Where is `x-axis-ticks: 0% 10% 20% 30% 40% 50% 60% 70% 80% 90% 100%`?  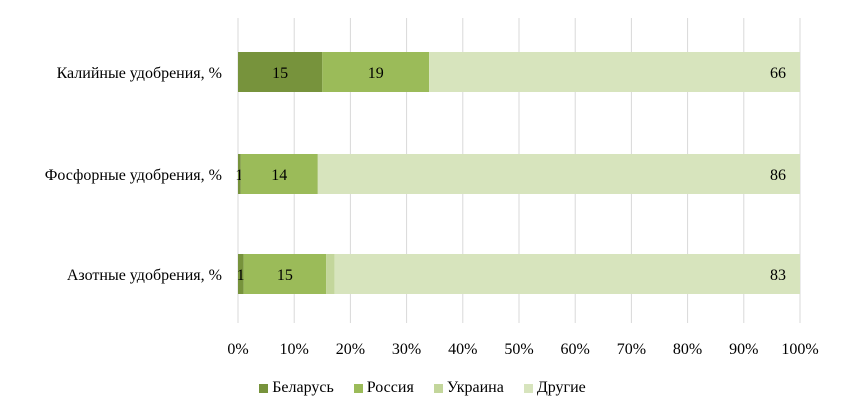 x-axis-ticks: 0% 10% 20% 30% 40% 50% 60% 70% 80% 90% 100% is located at coordinates (522, 349).